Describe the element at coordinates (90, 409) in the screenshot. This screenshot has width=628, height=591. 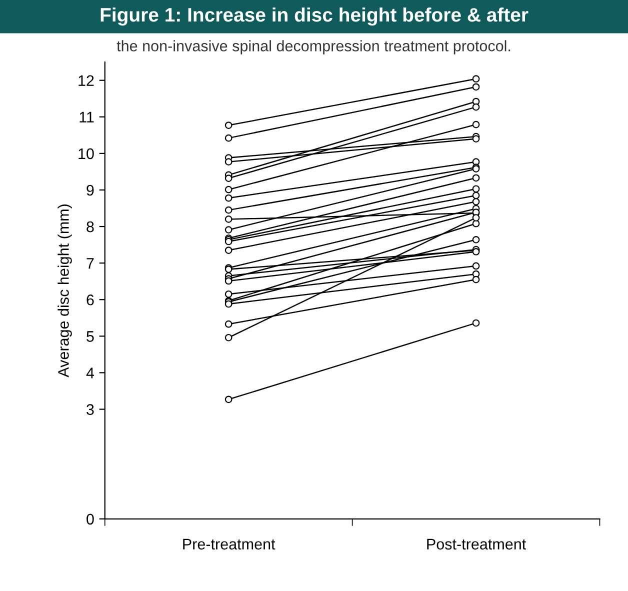
I see `y-tick-label: 3` at that location.